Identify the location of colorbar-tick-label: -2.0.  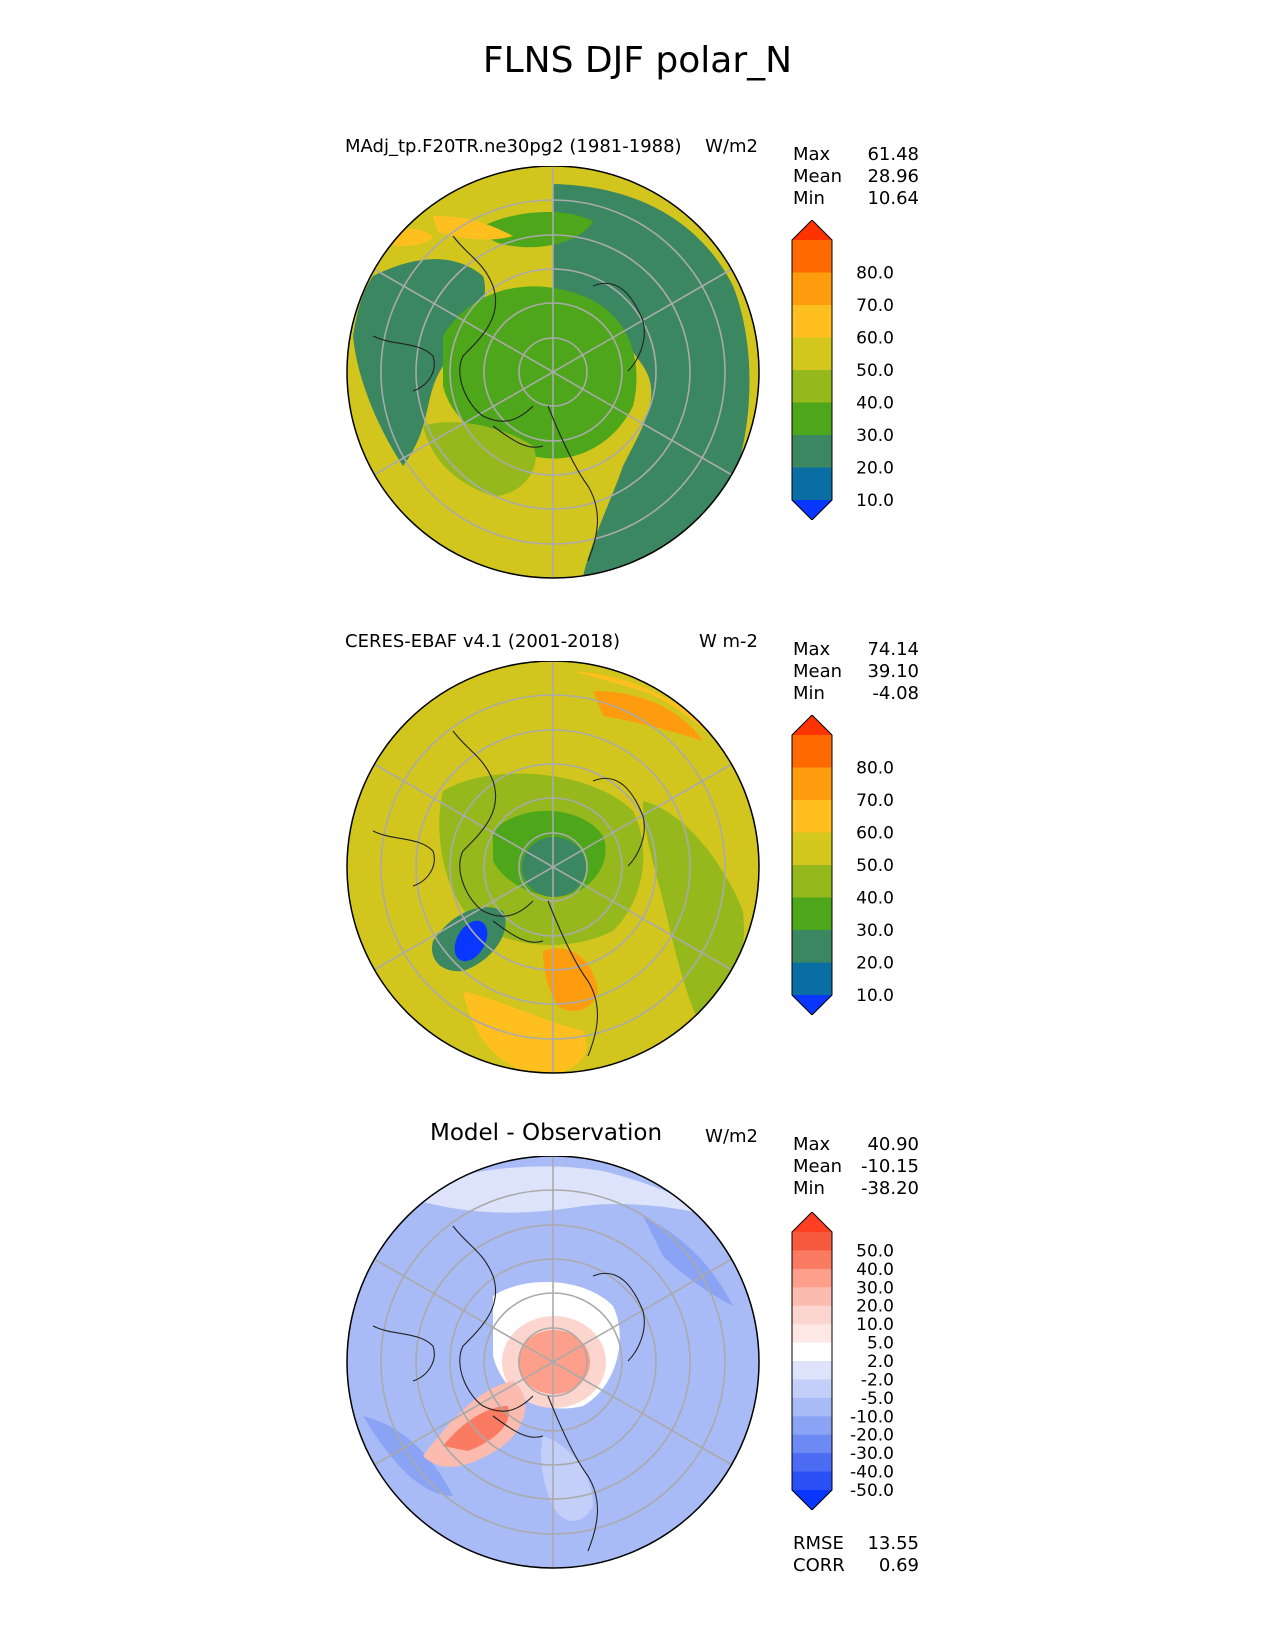
(877, 1380).